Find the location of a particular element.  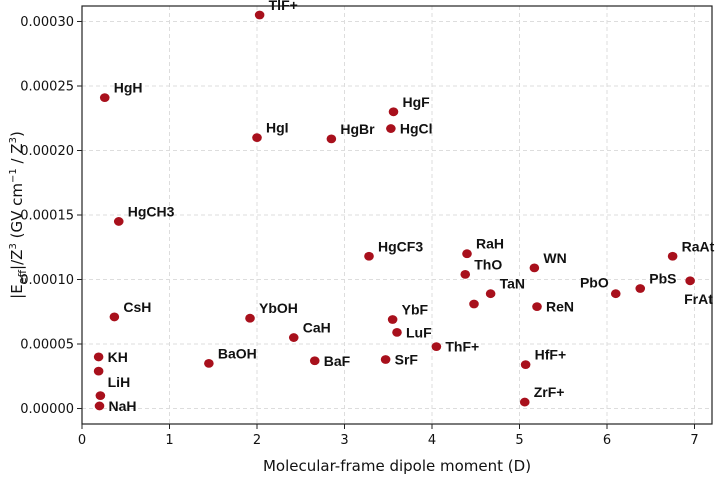

y-tick-label: 0.00005 is located at coordinates (47, 345).